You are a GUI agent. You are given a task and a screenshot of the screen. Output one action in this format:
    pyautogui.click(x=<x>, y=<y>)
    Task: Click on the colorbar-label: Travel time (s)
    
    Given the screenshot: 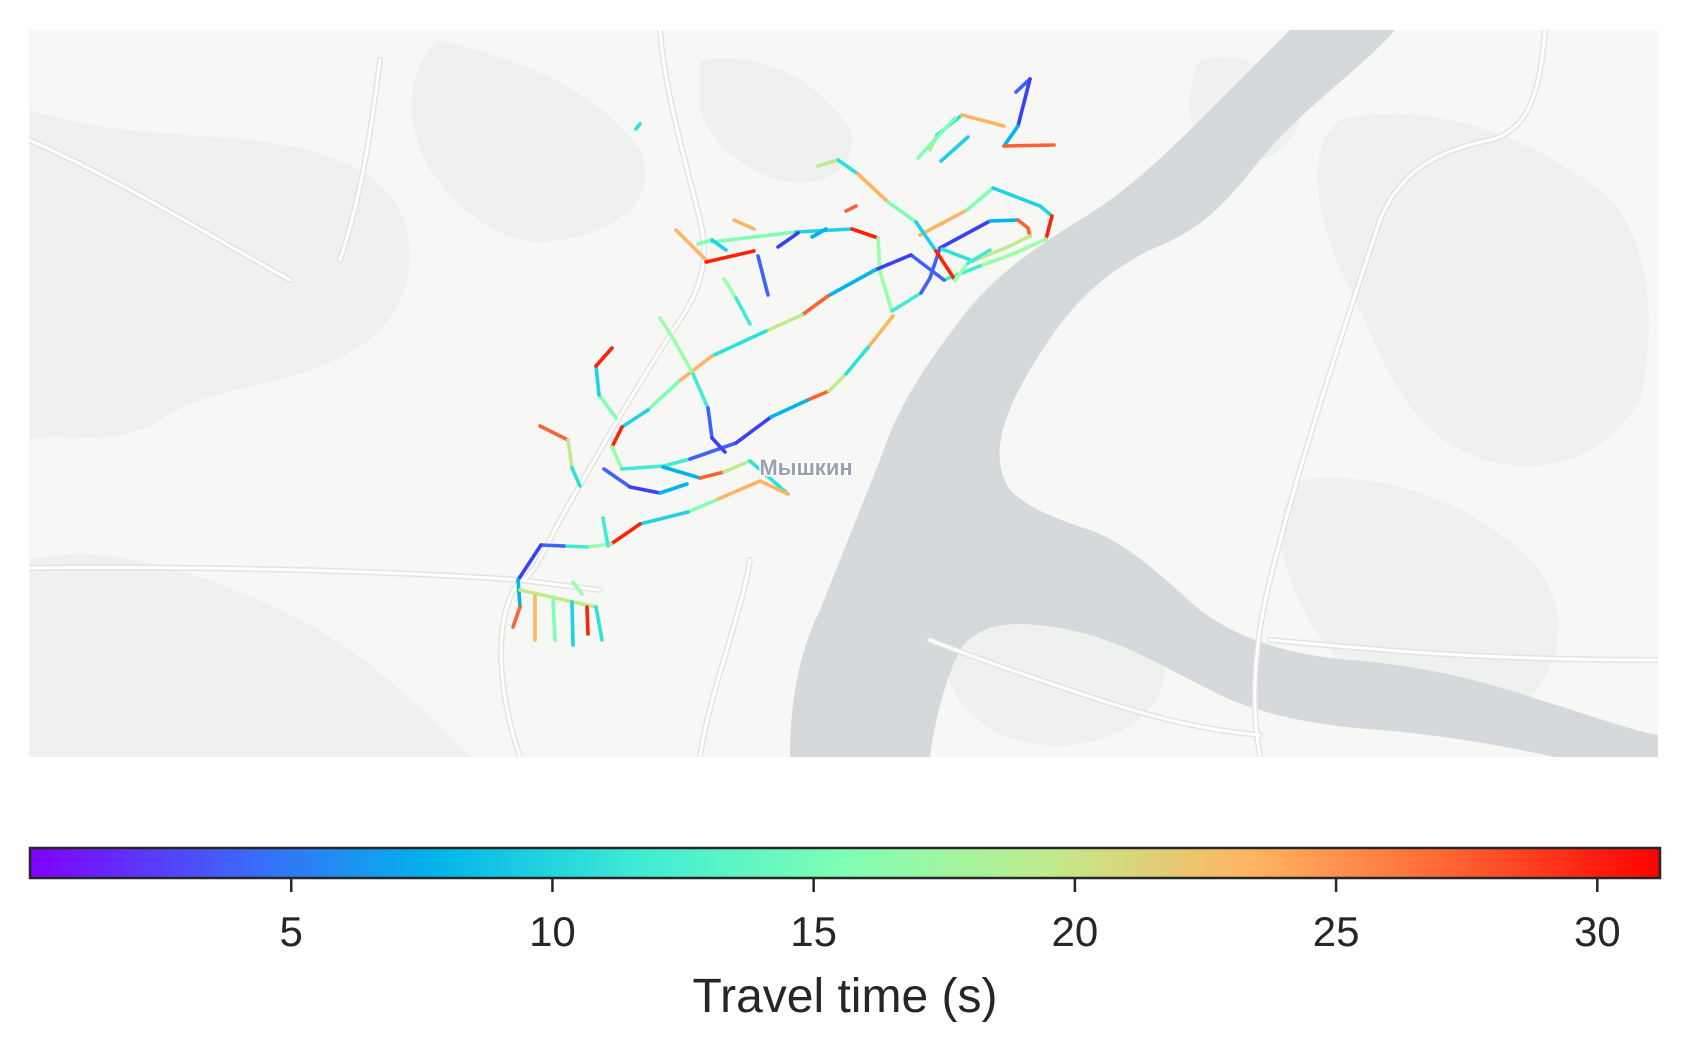 What is the action you would take?
    pyautogui.click(x=845, y=996)
    